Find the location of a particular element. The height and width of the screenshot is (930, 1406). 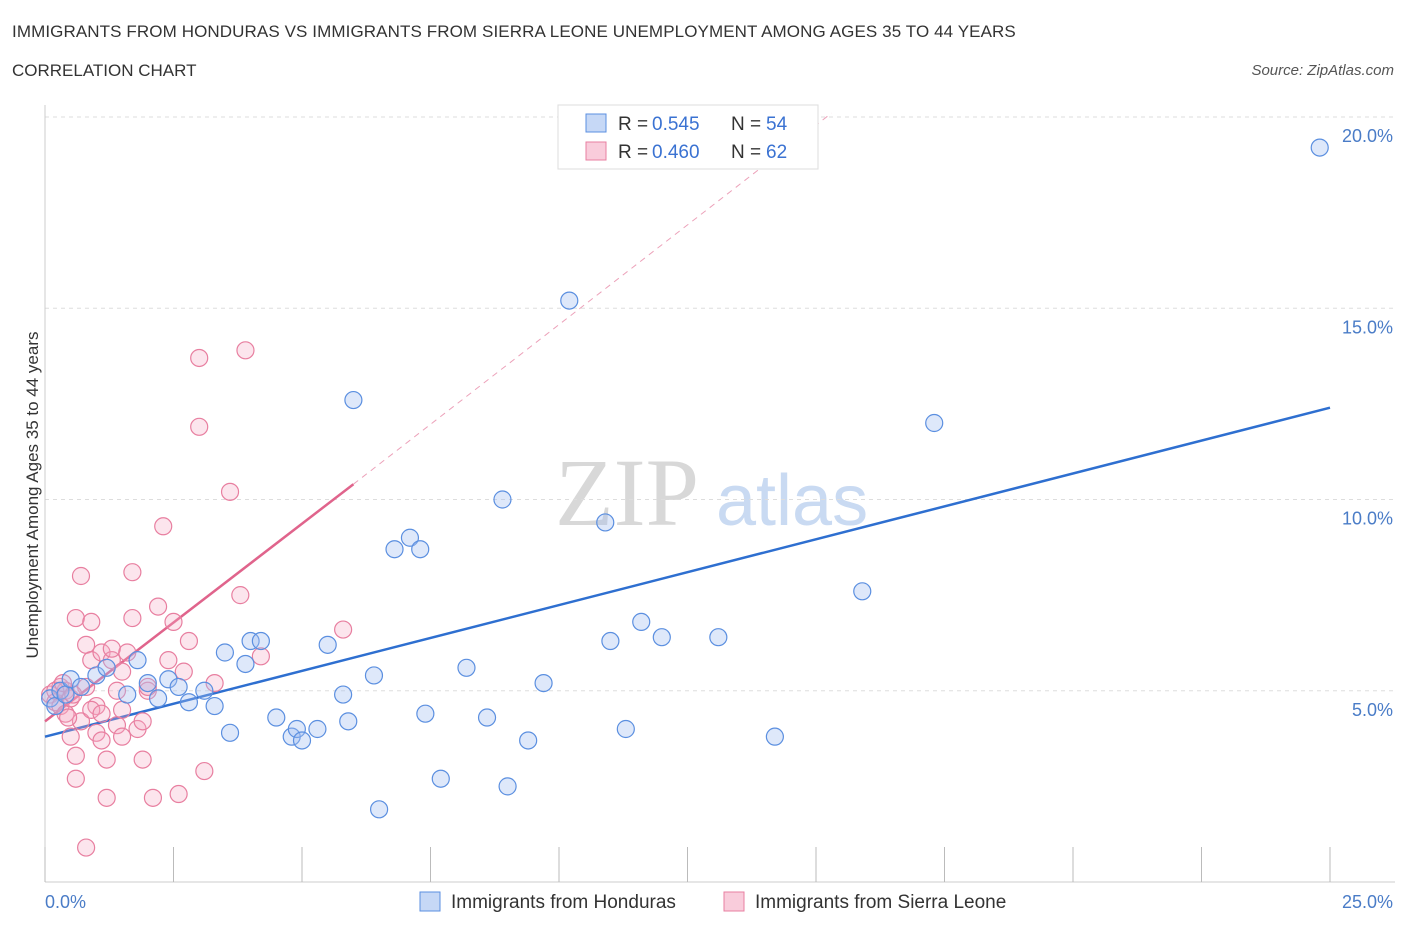

bottom-legend-swatch-honduras is located at coordinates (430, 901).